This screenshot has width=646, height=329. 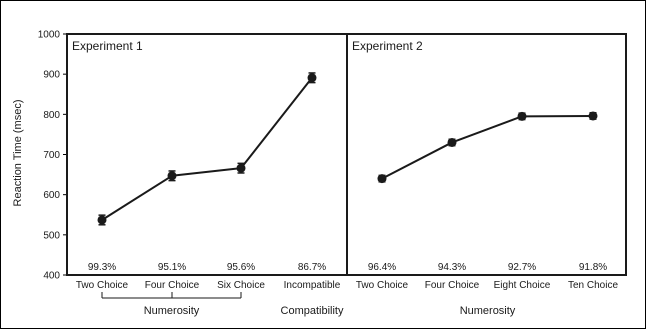 I want to click on y-tick-label: 400, so click(x=51, y=276).